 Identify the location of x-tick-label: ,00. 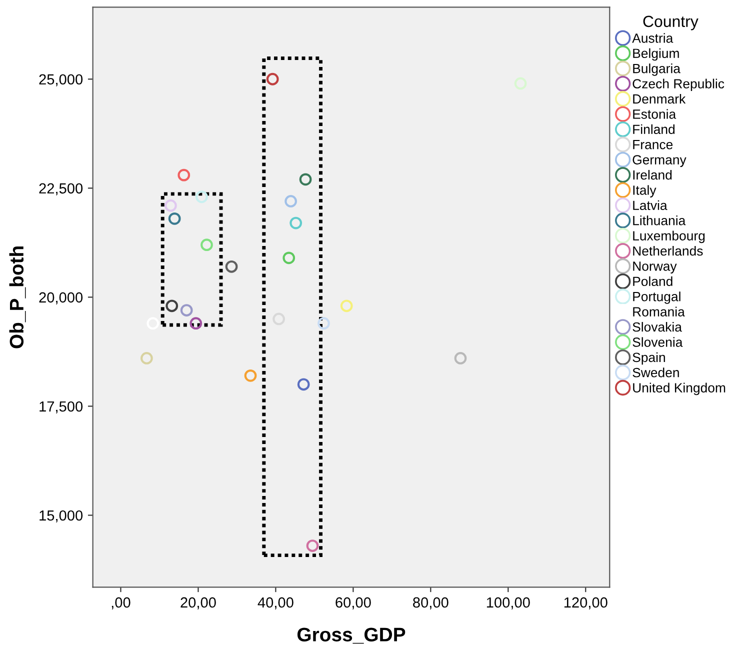
(121, 603).